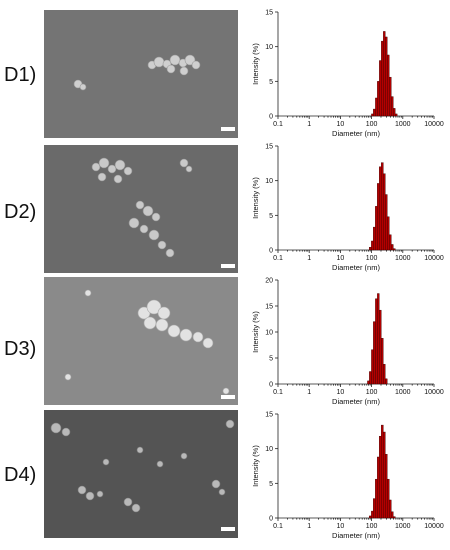  What do you see at coordinates (20, 212) in the screenshot?
I see `panel-label-d2: D2)` at bounding box center [20, 212].